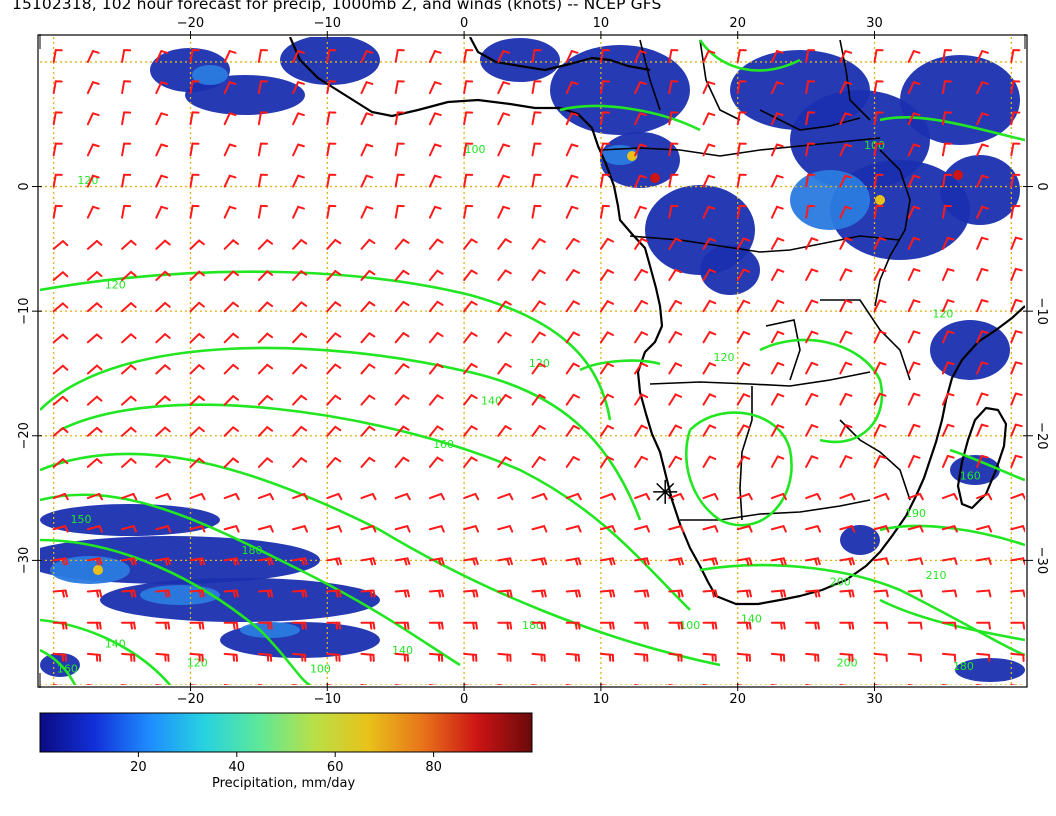 The height and width of the screenshot is (816, 1056). What do you see at coordinates (737, 23) in the screenshot?
I see `lon-tick-label-top: 20` at bounding box center [737, 23].